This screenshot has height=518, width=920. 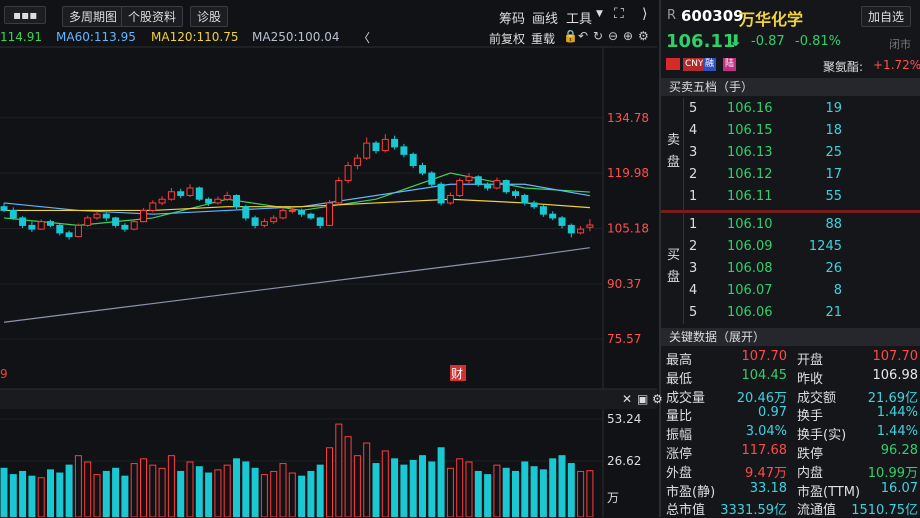 I want to click on key-value: 1510.75亿, so click(x=884, y=510).